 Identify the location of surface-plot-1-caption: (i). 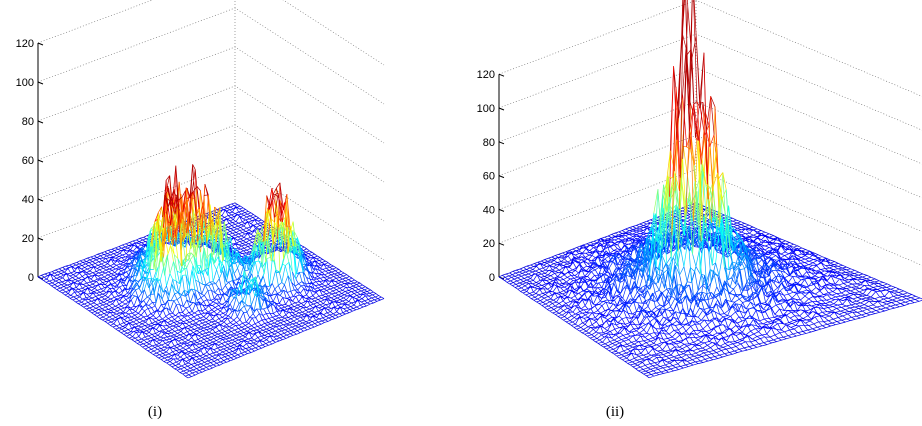
(155, 412).